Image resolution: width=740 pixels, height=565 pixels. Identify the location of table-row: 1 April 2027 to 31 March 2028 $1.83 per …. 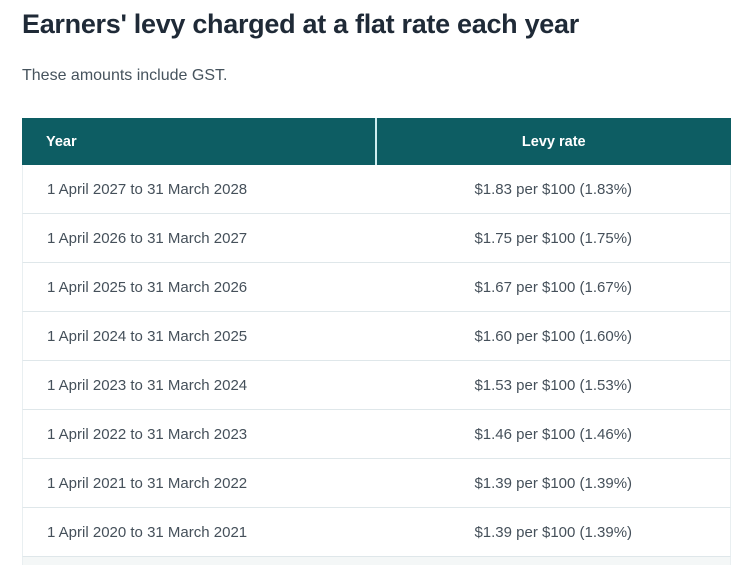
(376, 190).